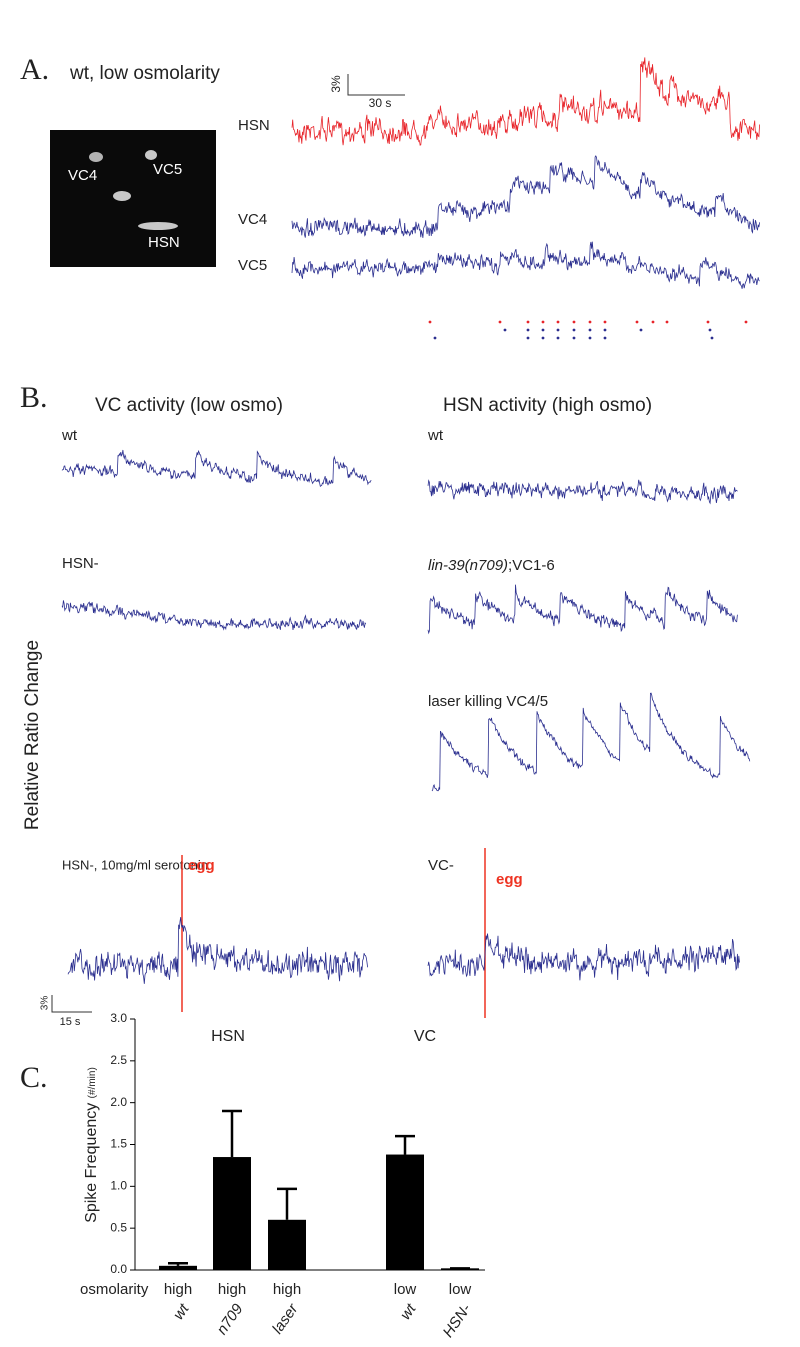 The height and width of the screenshot is (1347, 800). I want to click on y-axis-label: Spike Frequency (#/min), so click(91, 1145).